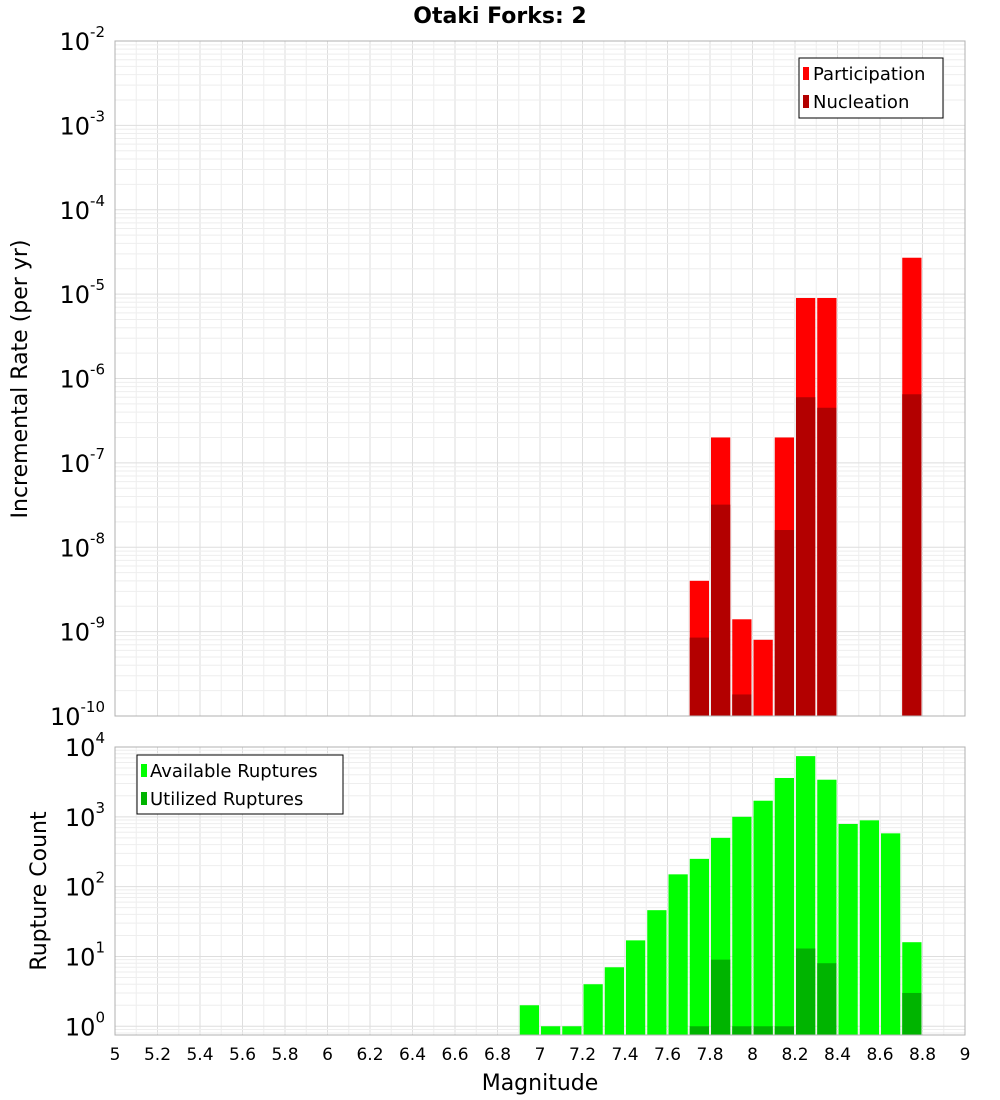  What do you see at coordinates (82, 123) in the screenshot?
I see `top-y-tick-label: 10⁻³` at bounding box center [82, 123].